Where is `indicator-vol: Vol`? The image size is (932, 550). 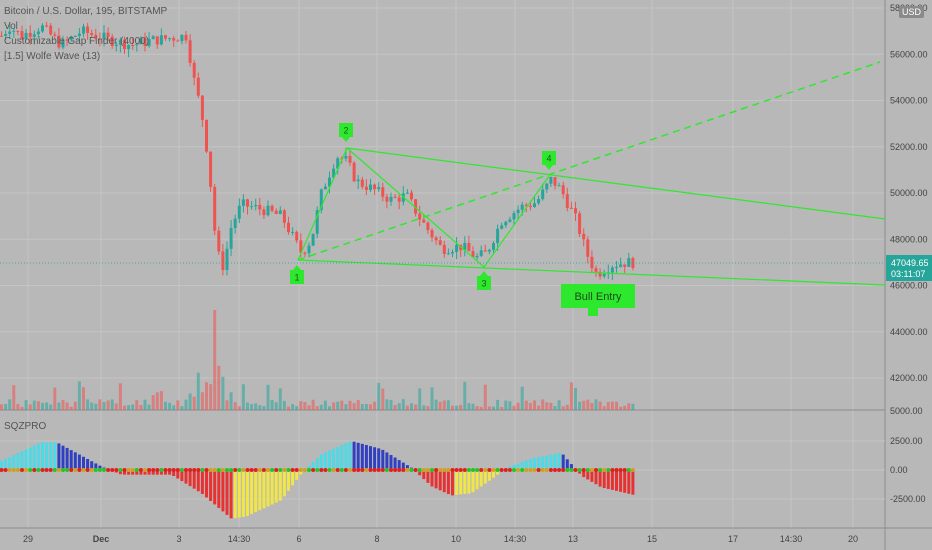 indicator-vol: Vol is located at coordinates (11, 26).